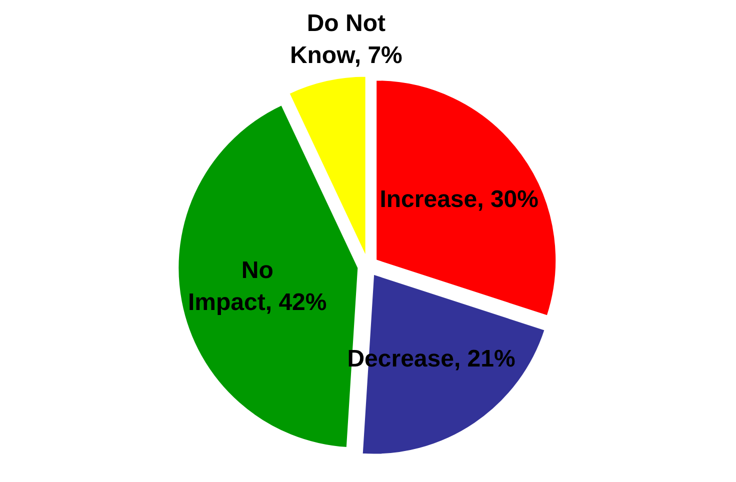 This screenshot has height=482, width=736. I want to click on slice-label: Increase, 30%, so click(459, 199).